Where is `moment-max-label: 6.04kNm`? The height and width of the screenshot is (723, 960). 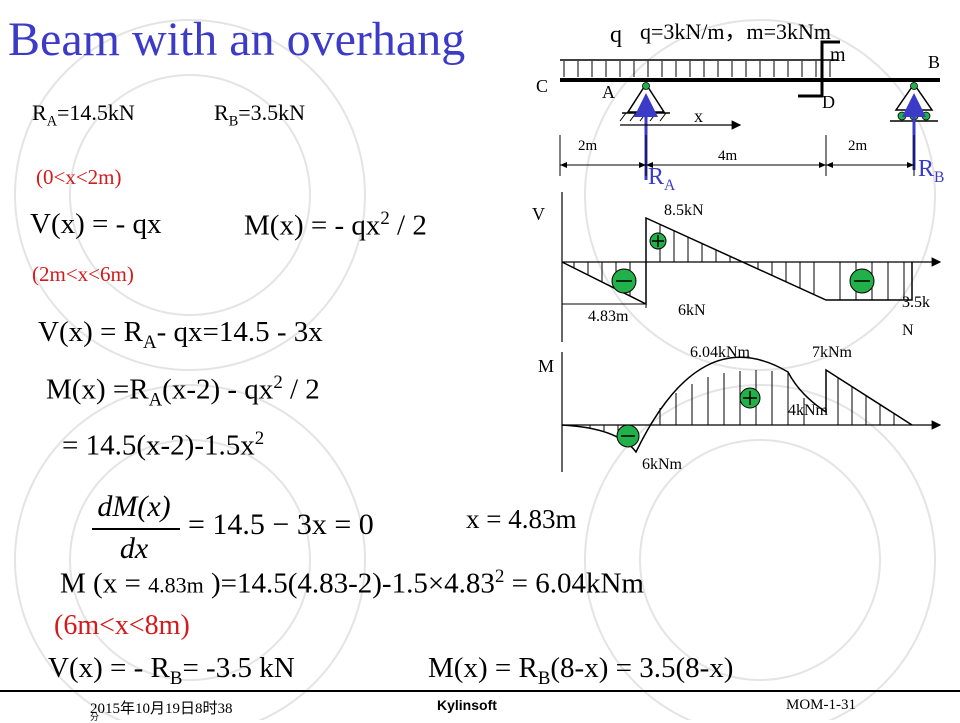 moment-max-label: 6.04kNm is located at coordinates (720, 352).